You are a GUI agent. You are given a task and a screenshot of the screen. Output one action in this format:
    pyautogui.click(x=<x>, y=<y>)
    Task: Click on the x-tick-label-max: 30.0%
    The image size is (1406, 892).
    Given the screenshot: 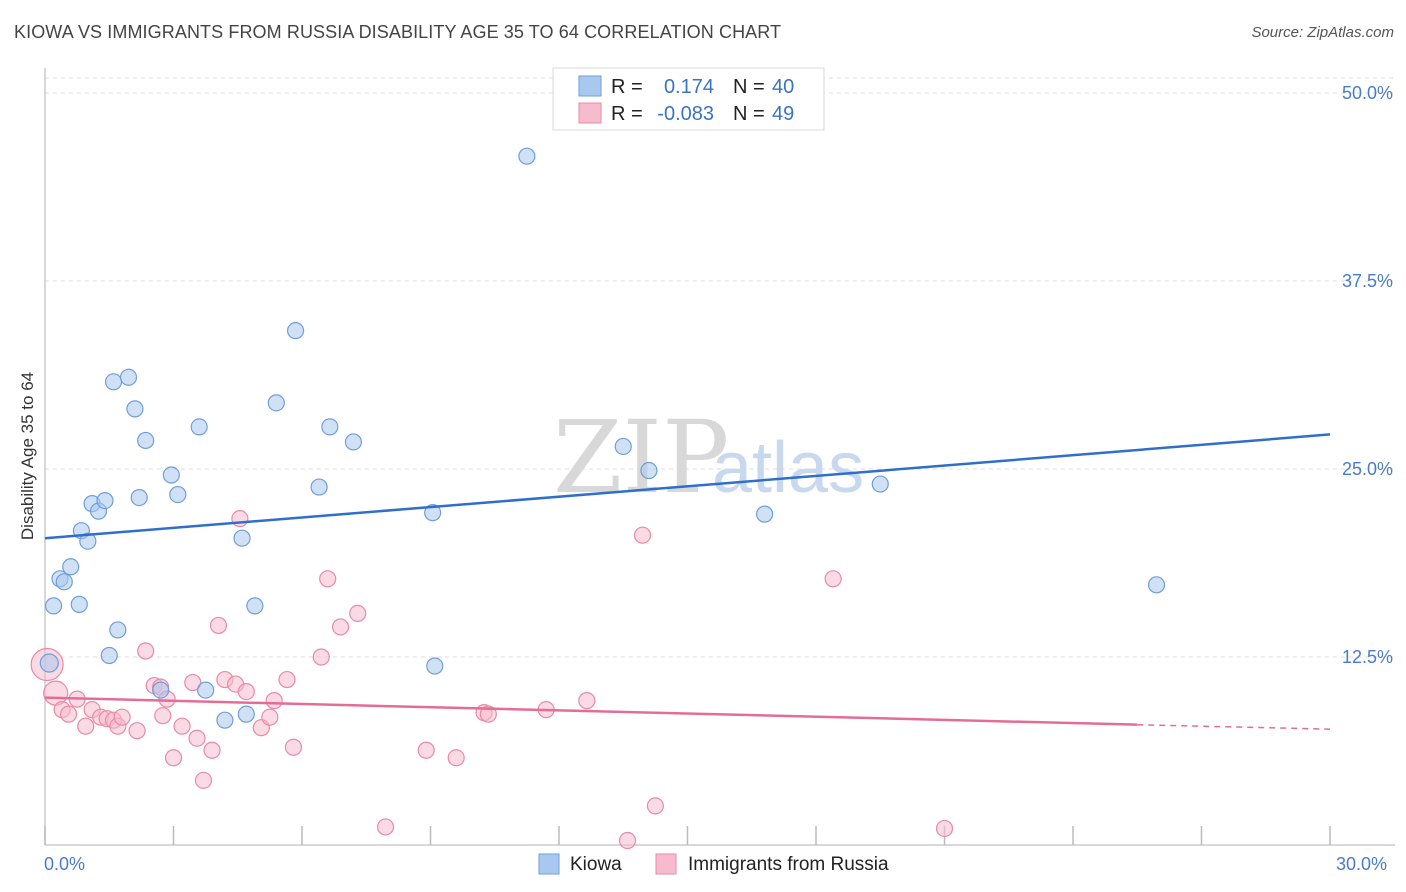 What is the action you would take?
    pyautogui.click(x=1361, y=864)
    